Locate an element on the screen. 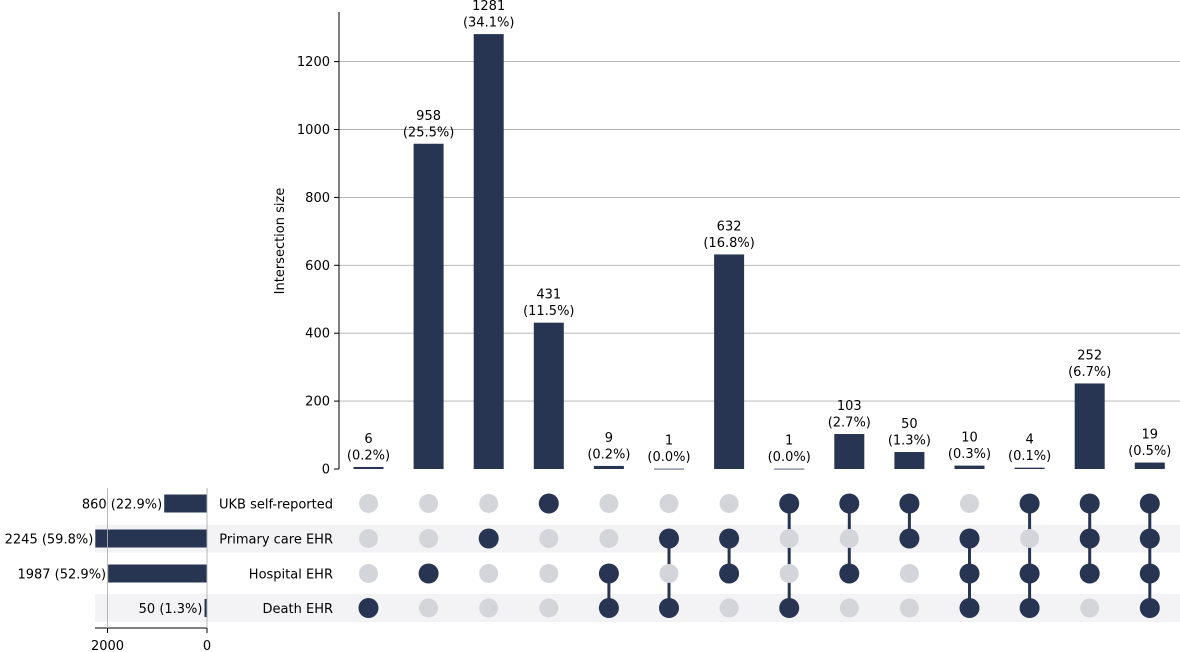  bar-value-label: 19 (0.5%) is located at coordinates (1149, 444).